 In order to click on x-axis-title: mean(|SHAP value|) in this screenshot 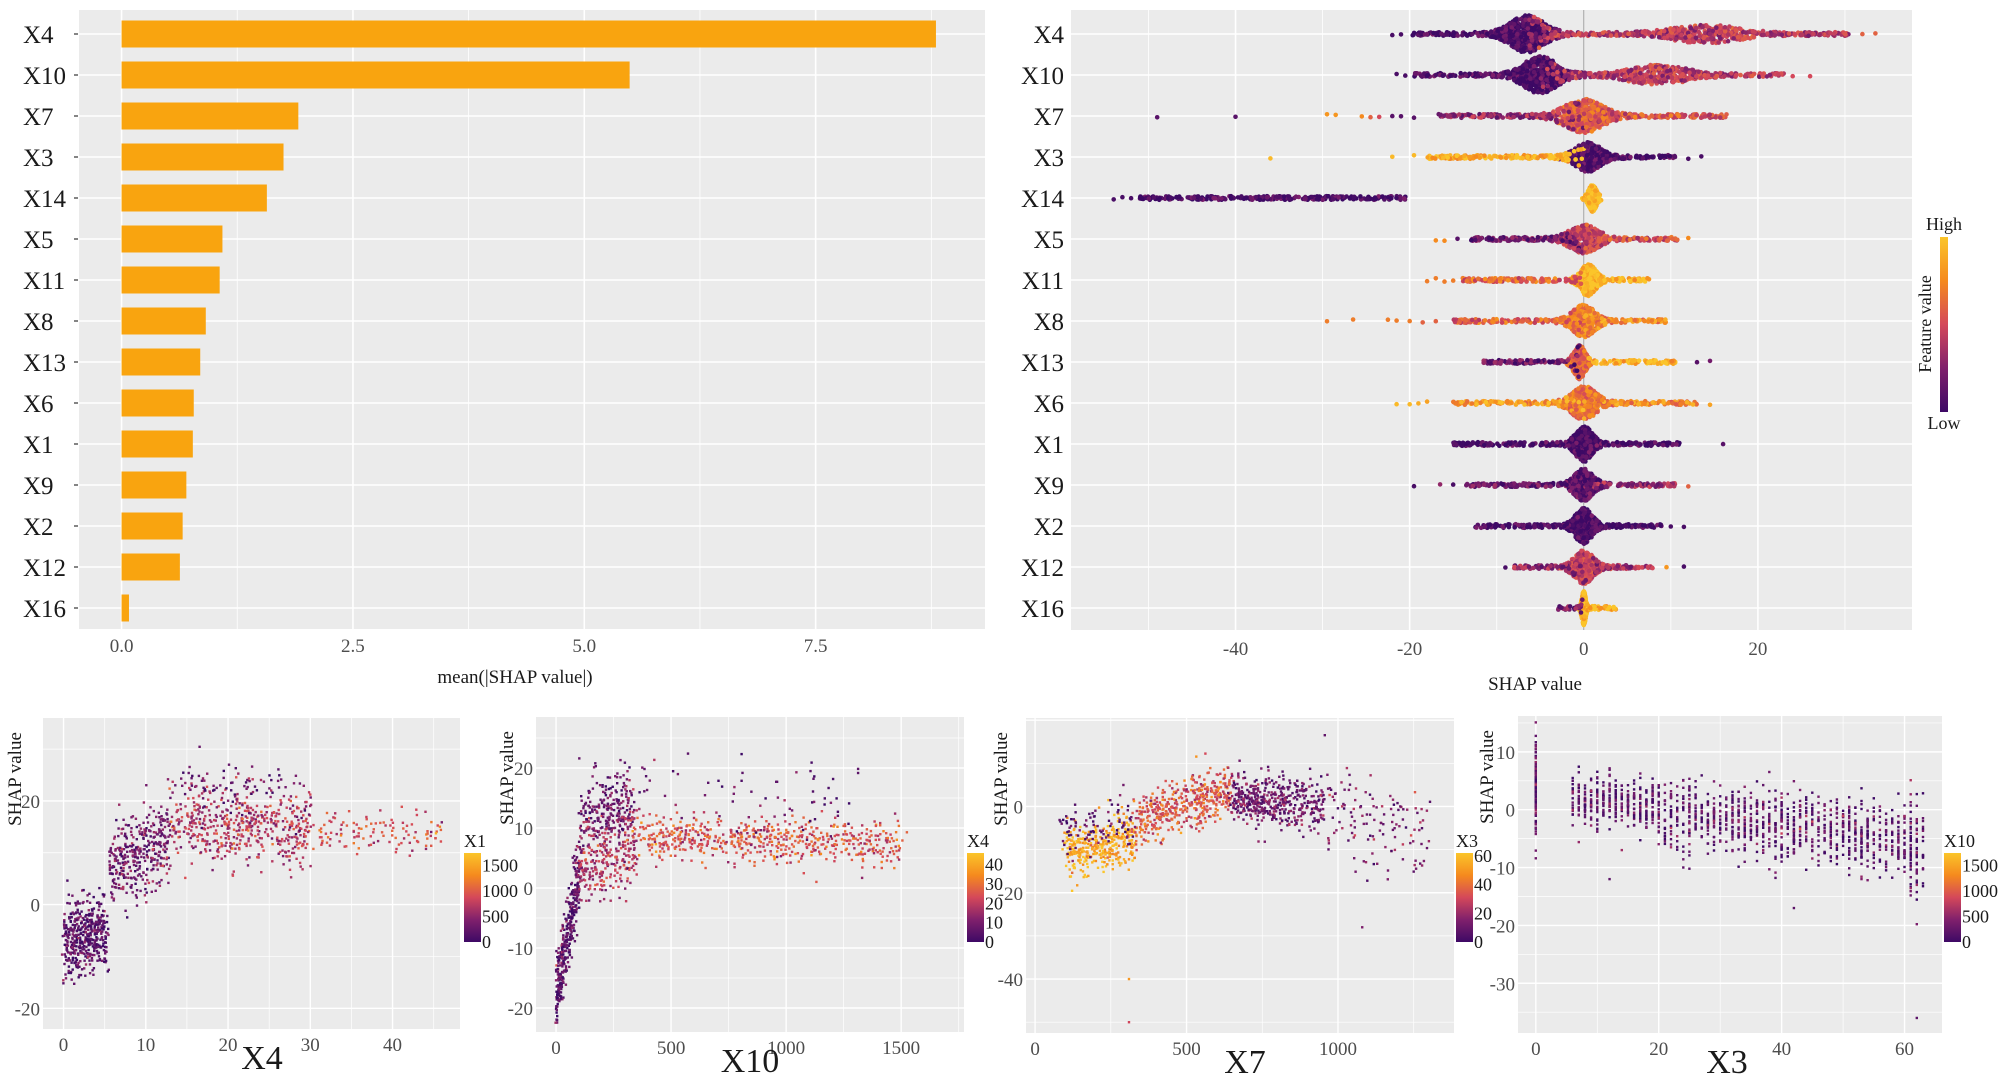, I will do `click(514, 677)`.